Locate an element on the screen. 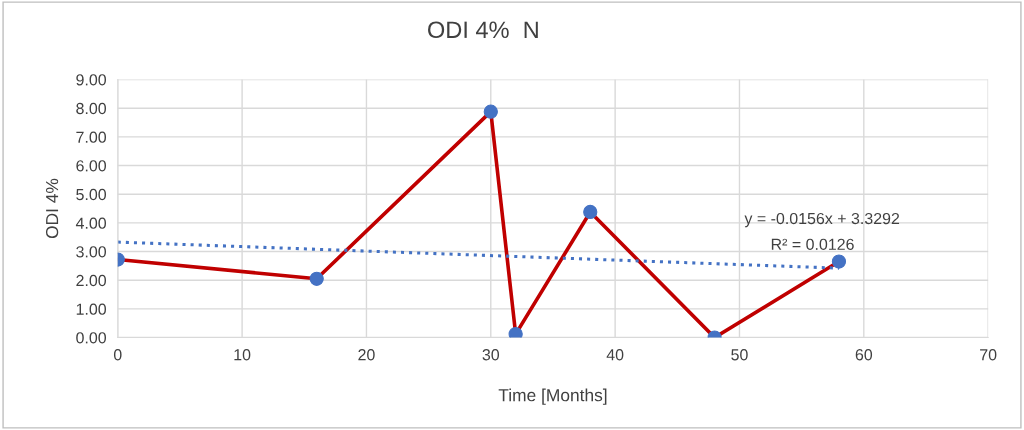 The height and width of the screenshot is (430, 1024). x-tick-label: 10 is located at coordinates (242, 355).